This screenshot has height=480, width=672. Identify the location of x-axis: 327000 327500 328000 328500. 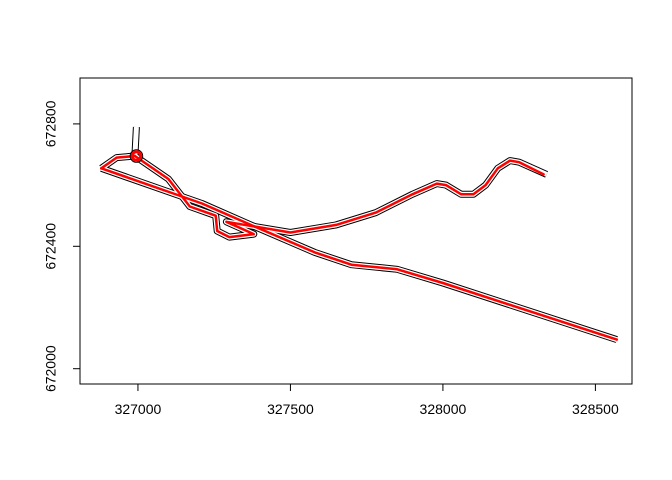
(367, 400).